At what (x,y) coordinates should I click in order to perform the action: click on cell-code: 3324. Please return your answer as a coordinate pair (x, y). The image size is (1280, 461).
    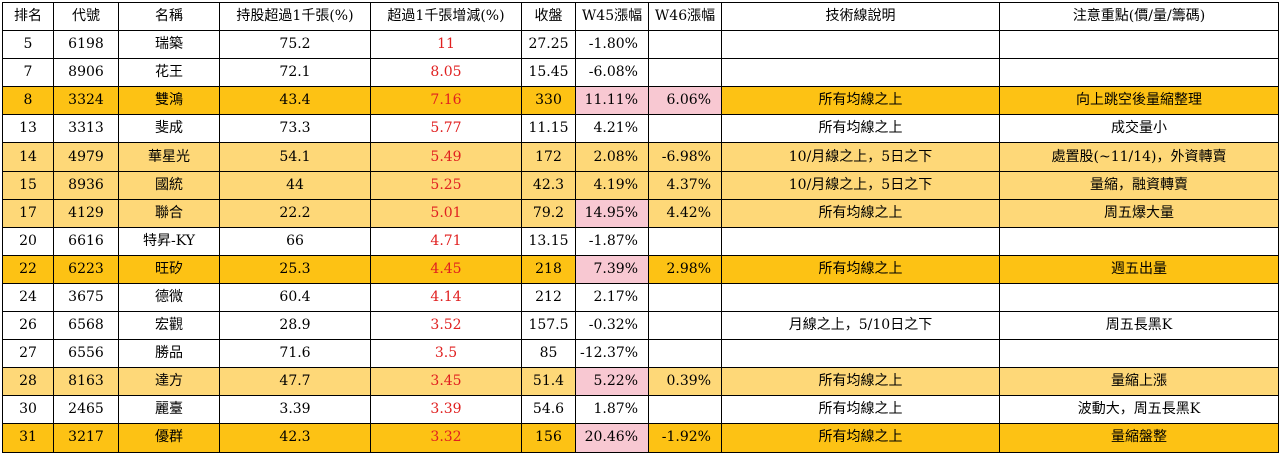
    Looking at the image, I should click on (86, 101).